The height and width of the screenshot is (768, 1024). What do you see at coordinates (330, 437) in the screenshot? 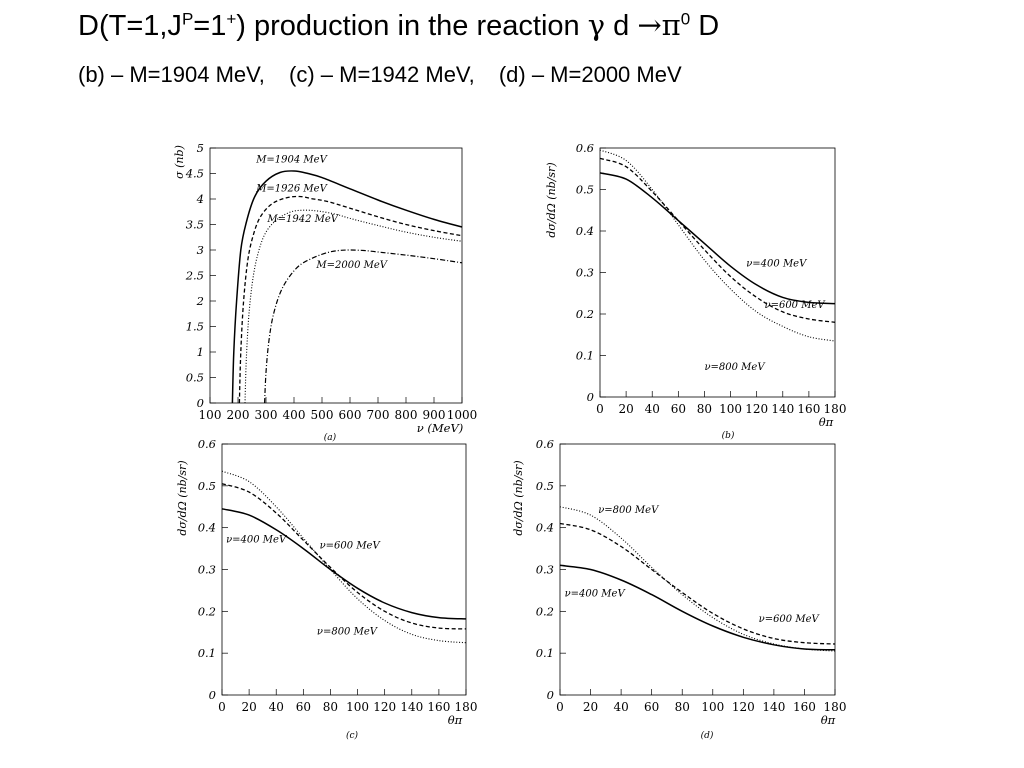
I see `panel-caption: (a)` at bounding box center [330, 437].